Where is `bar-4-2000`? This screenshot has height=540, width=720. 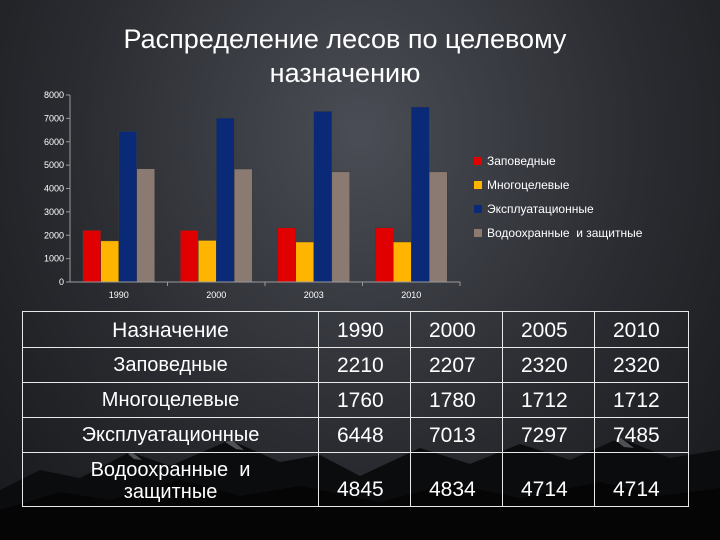
bar-4-2000 is located at coordinates (243, 225).